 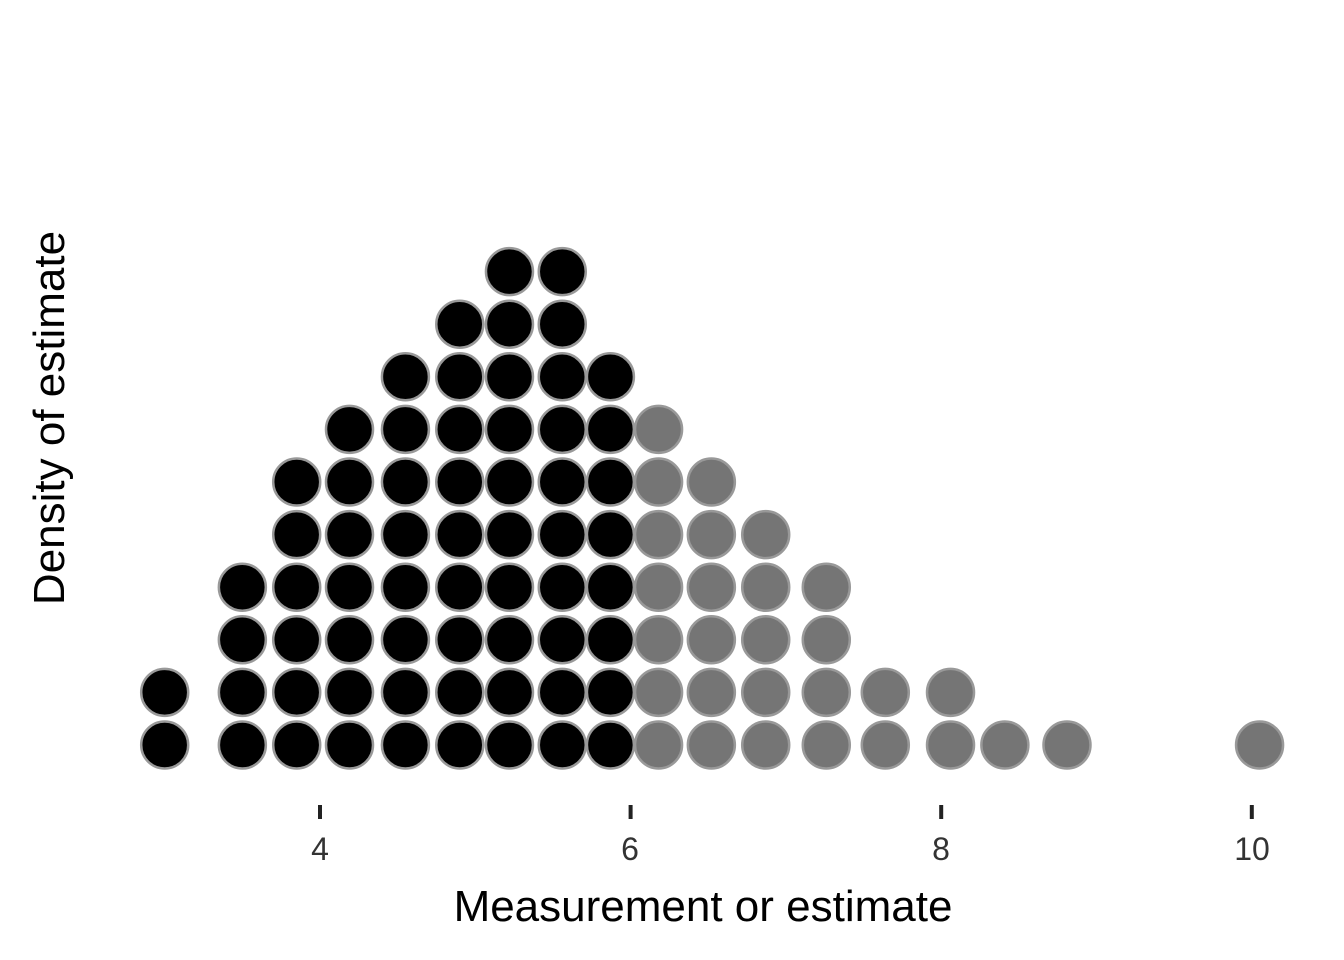 I want to click on dot-x6.18-5, so click(x=658, y=534).